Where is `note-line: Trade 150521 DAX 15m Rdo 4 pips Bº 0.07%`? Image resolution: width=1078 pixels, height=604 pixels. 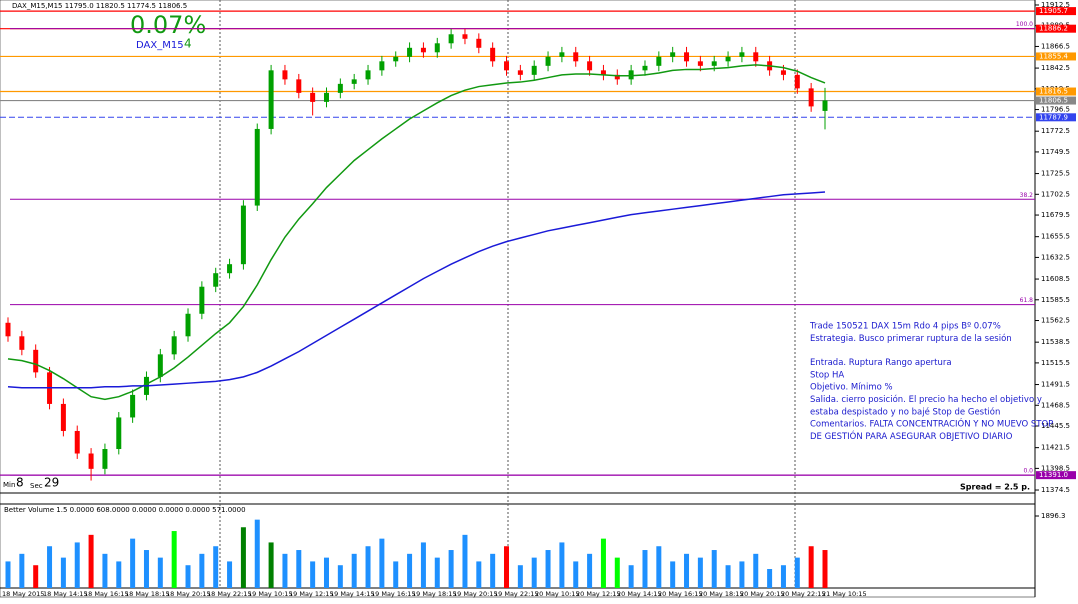
note-line: Trade 150521 DAX 15m Rdo 4 pips Bº 0.07% is located at coordinates (905, 327).